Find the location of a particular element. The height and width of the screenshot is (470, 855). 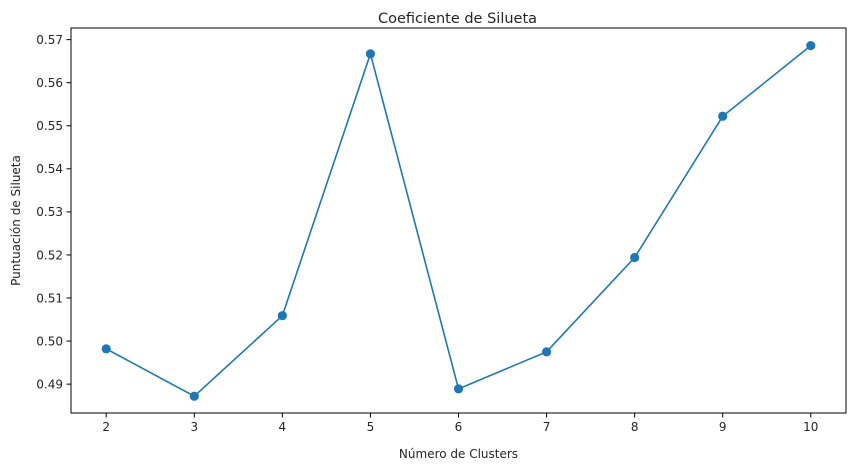

x-tick-label: 6 is located at coordinates (459, 427).